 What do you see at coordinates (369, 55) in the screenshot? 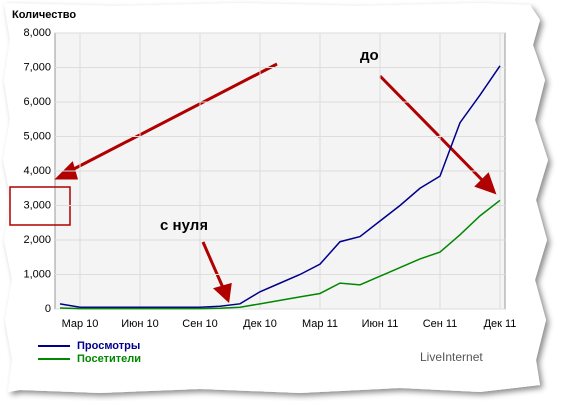
I see `annotation: до` at bounding box center [369, 55].